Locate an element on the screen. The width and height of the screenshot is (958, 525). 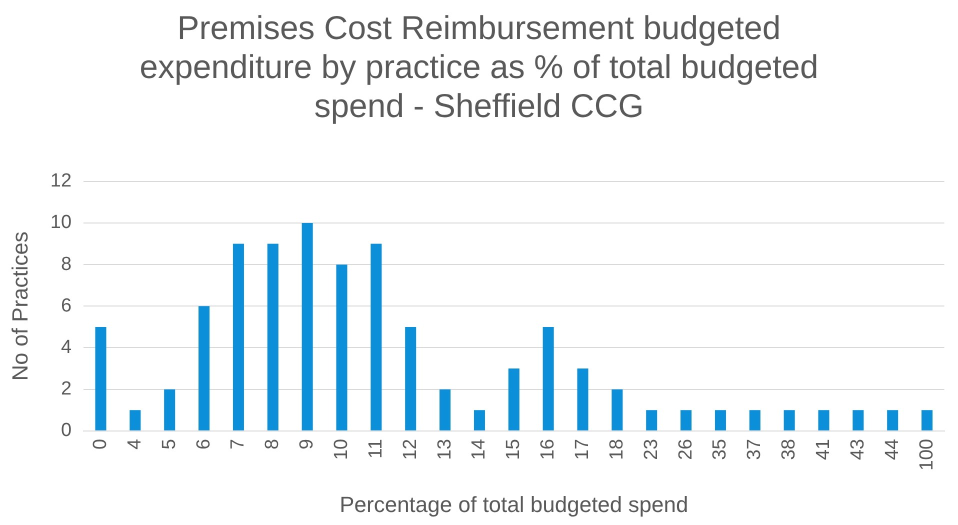
x-tick-label: 10 is located at coordinates (341, 449).